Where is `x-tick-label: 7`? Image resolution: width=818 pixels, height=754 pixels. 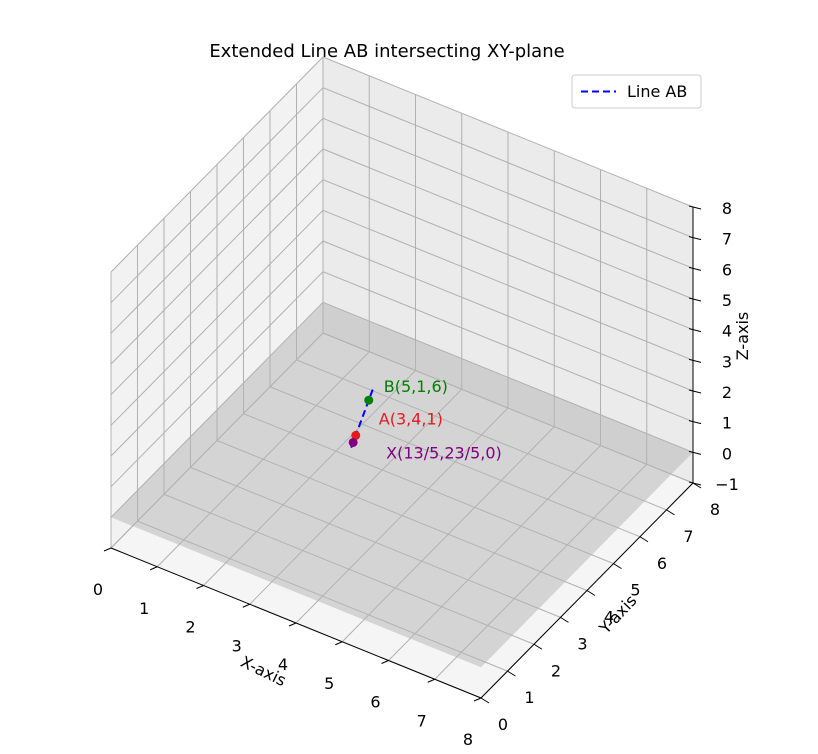
x-tick-label: 7 is located at coordinates (422, 720).